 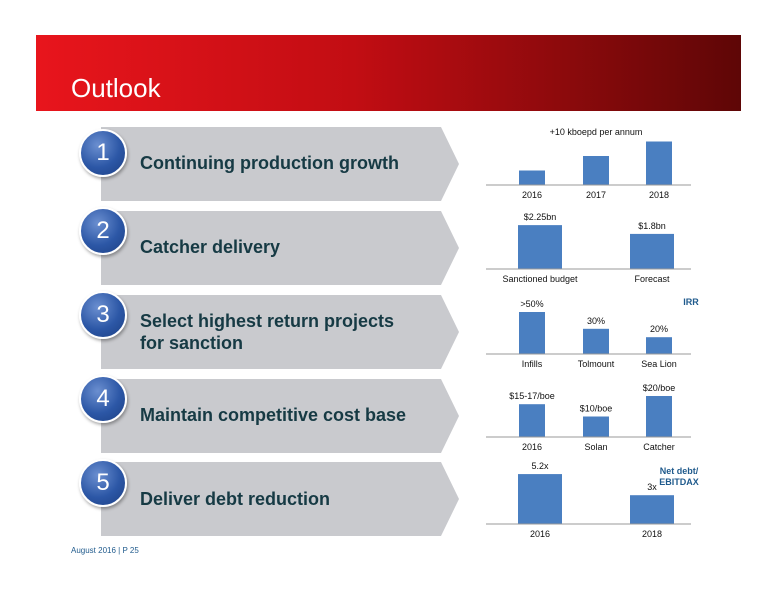 What do you see at coordinates (103, 399) in the screenshot?
I see `number-badge-icon: 4` at bounding box center [103, 399].